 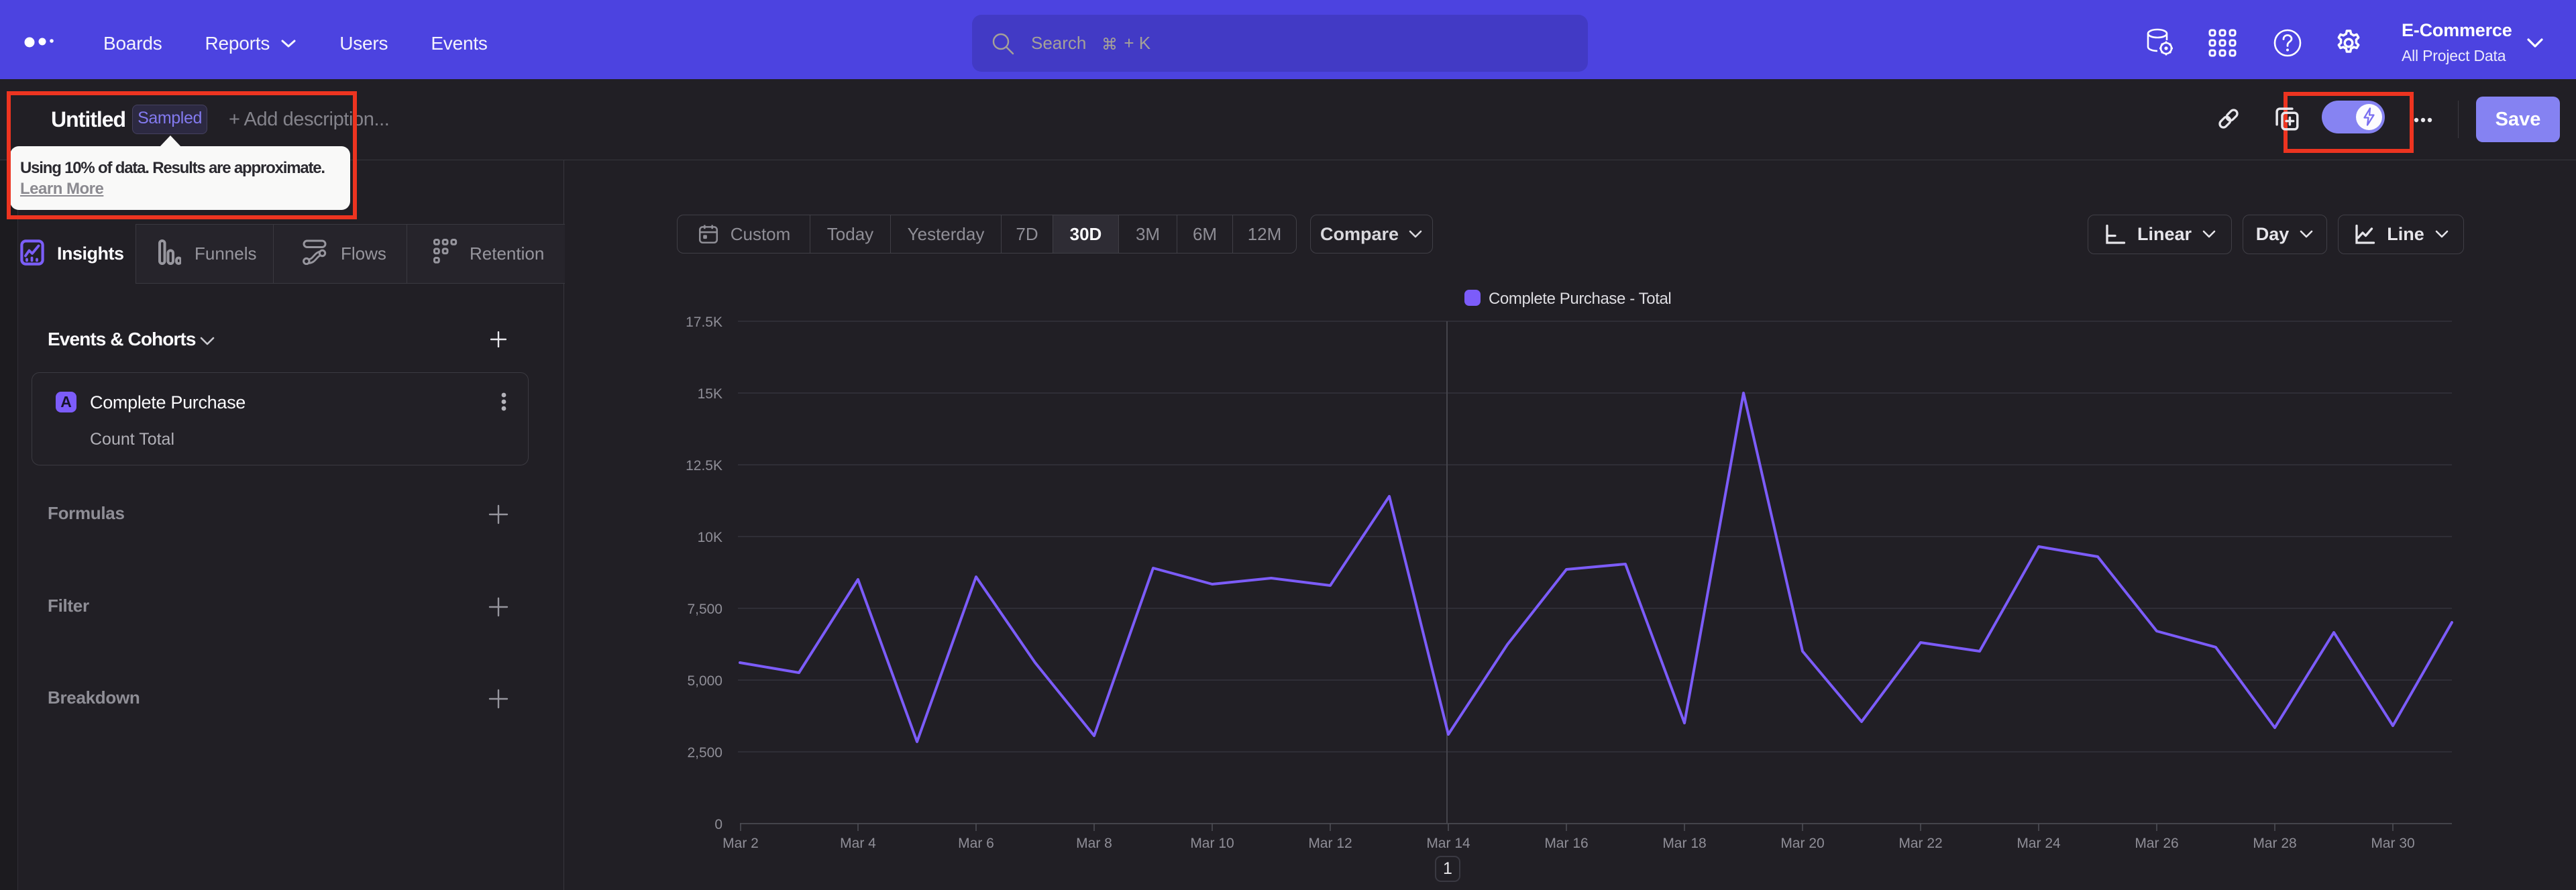 I want to click on svg-text: Mar 26, so click(x=2156, y=843).